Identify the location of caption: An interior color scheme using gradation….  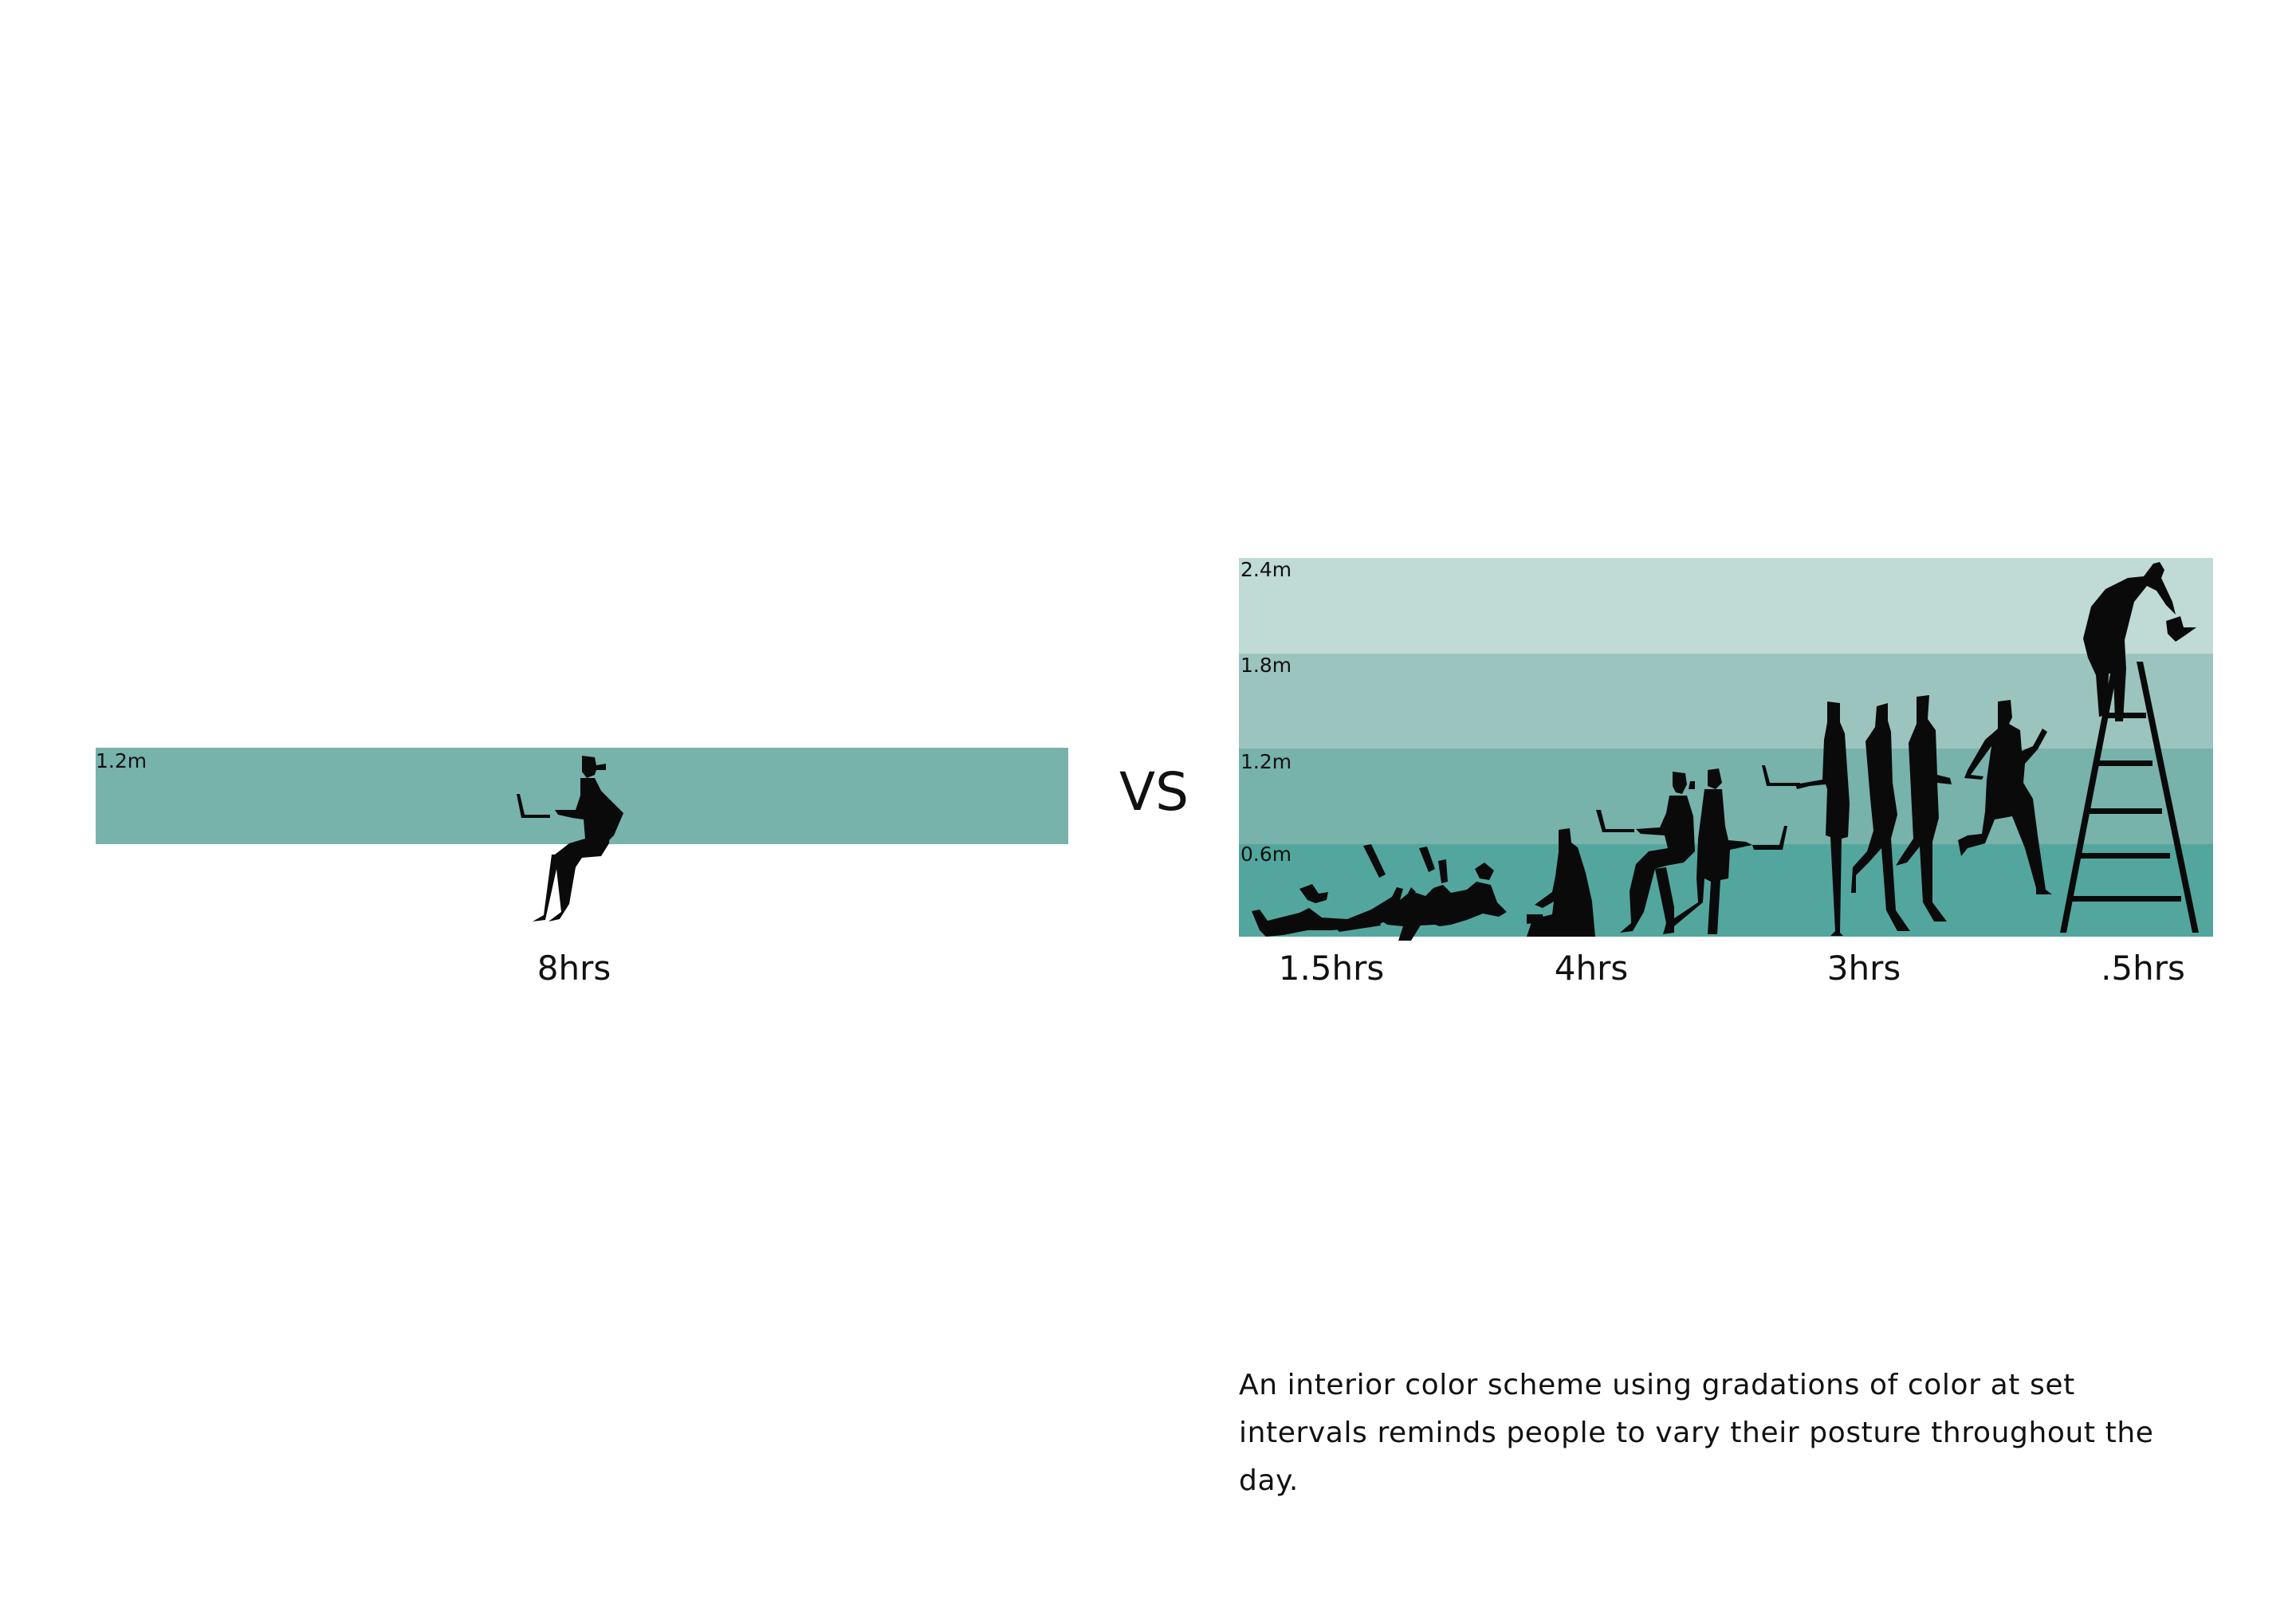
(1697, 1433).